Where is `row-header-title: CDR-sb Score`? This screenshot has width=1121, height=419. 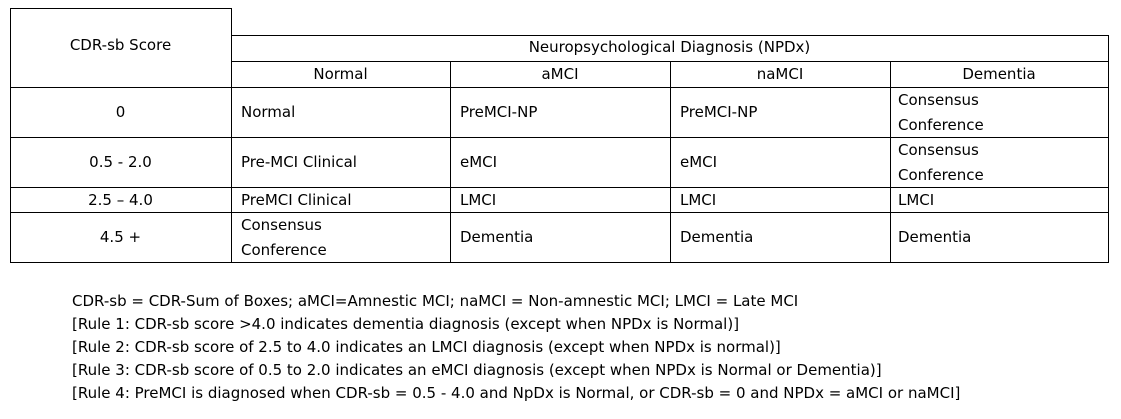
row-header-title: CDR-sb Score is located at coordinates (120, 45).